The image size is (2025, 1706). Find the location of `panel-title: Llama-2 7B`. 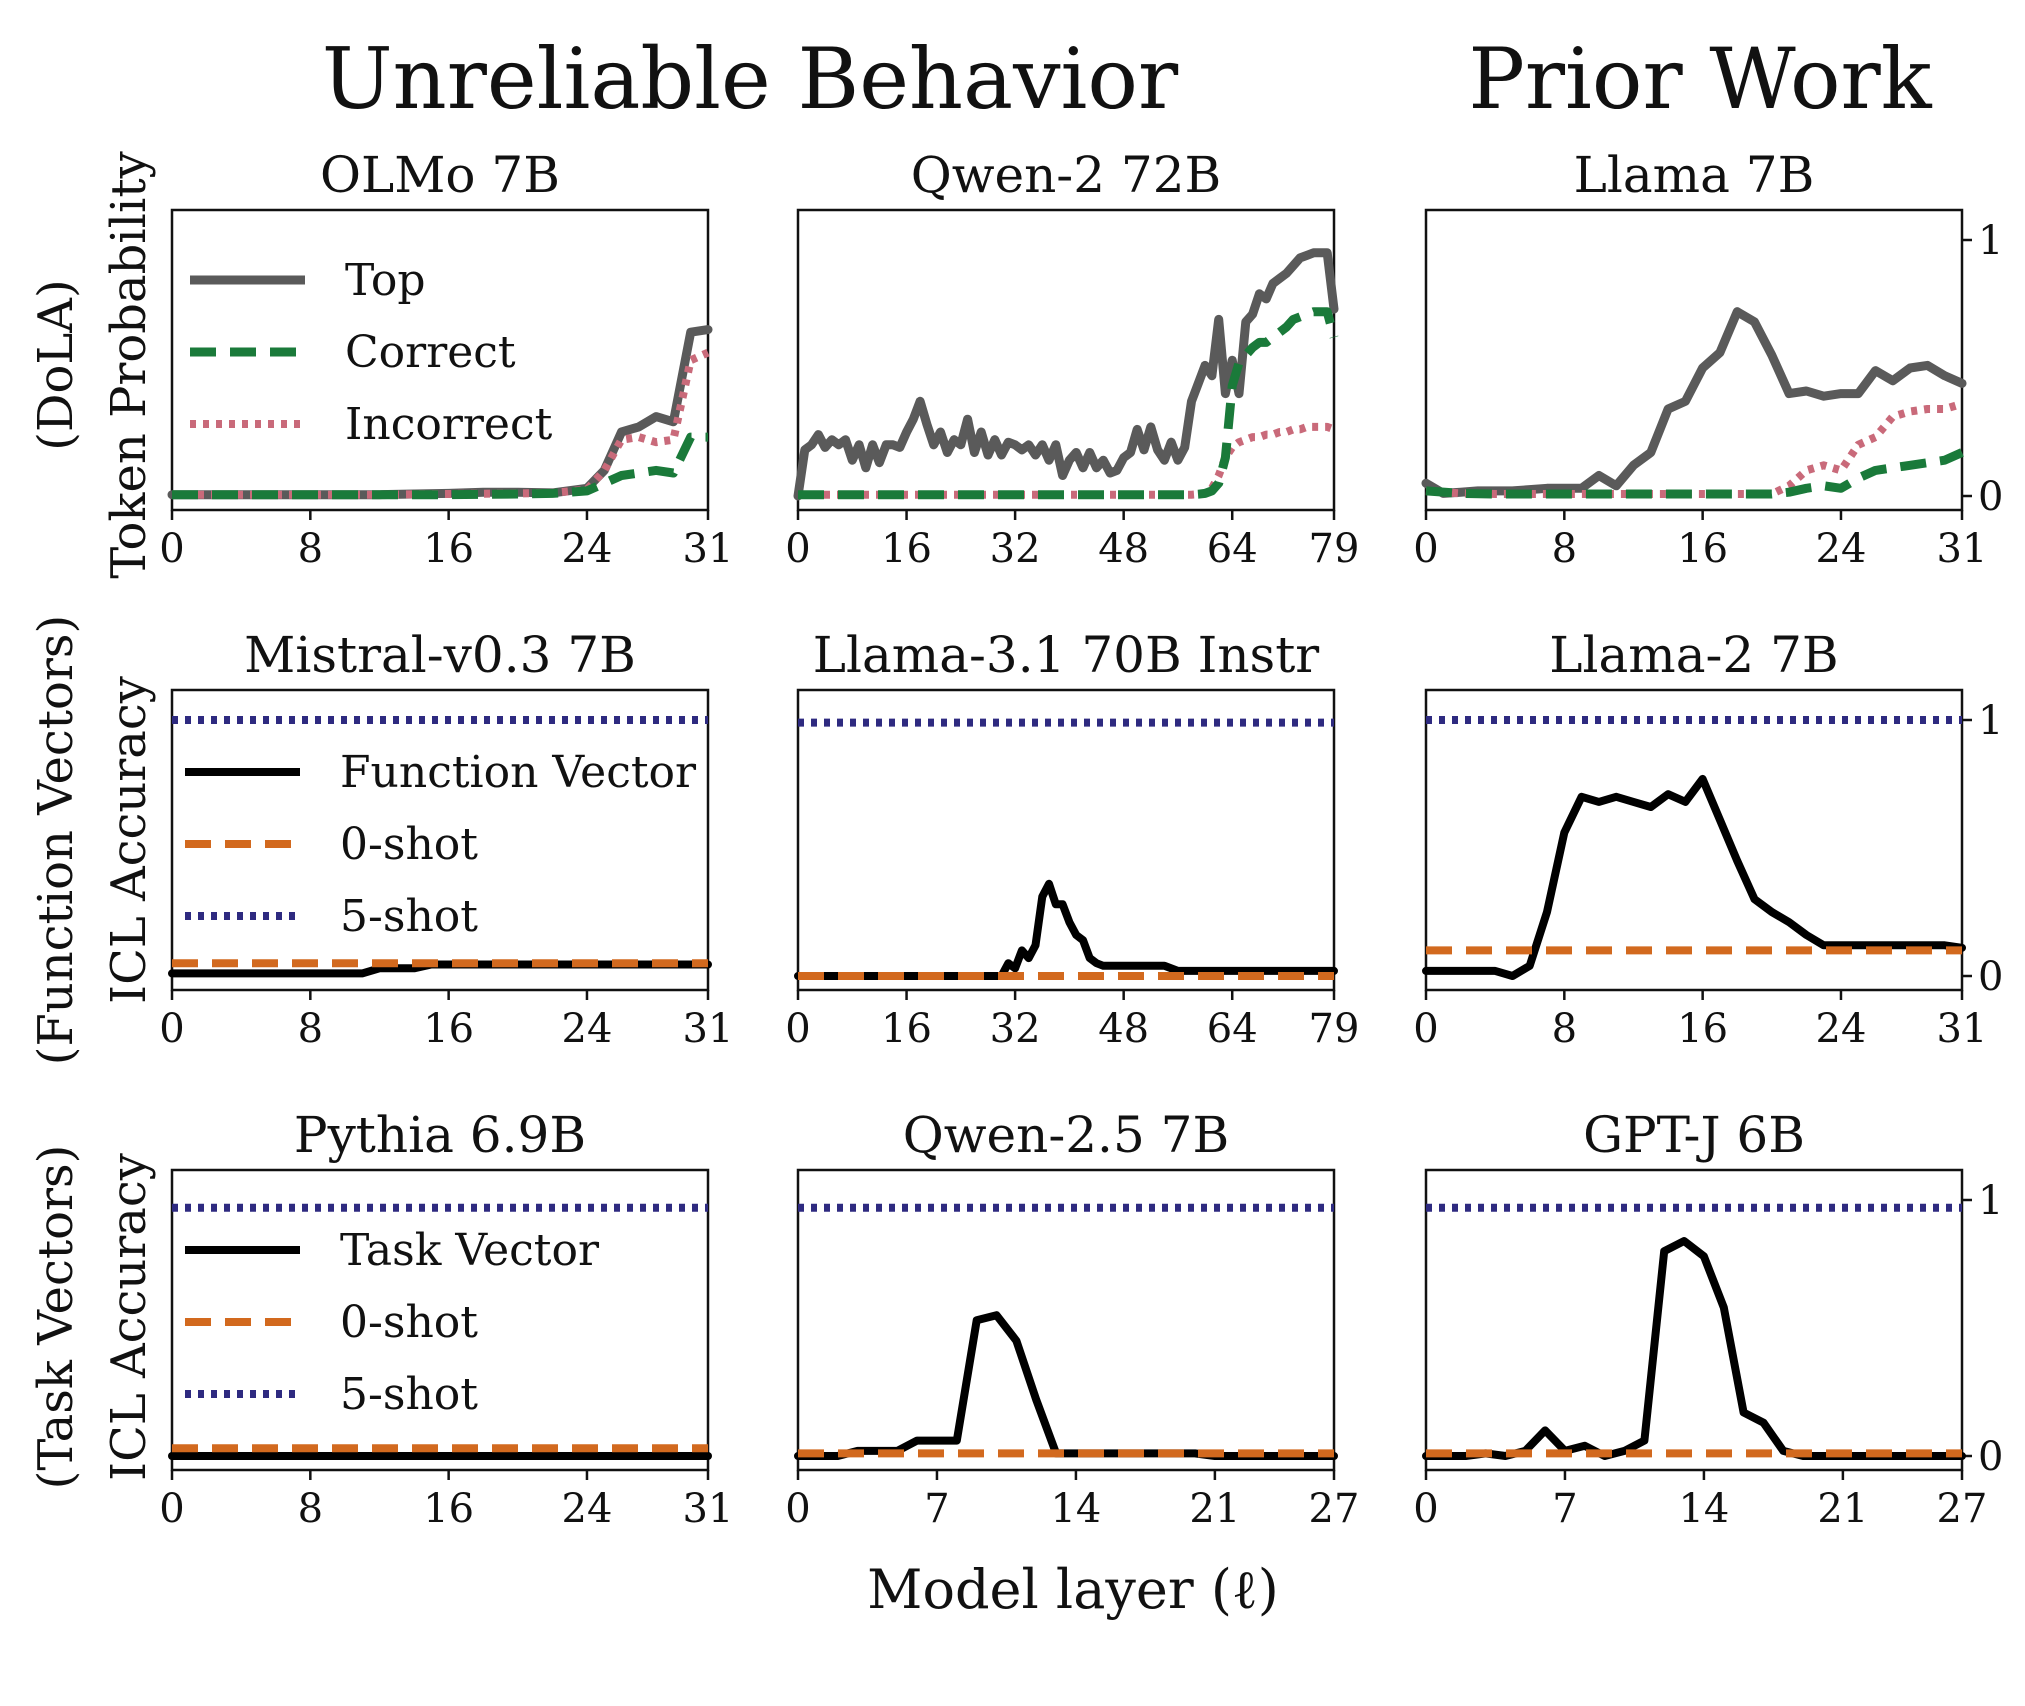

panel-title: Llama-2 7B is located at coordinates (1693, 655).